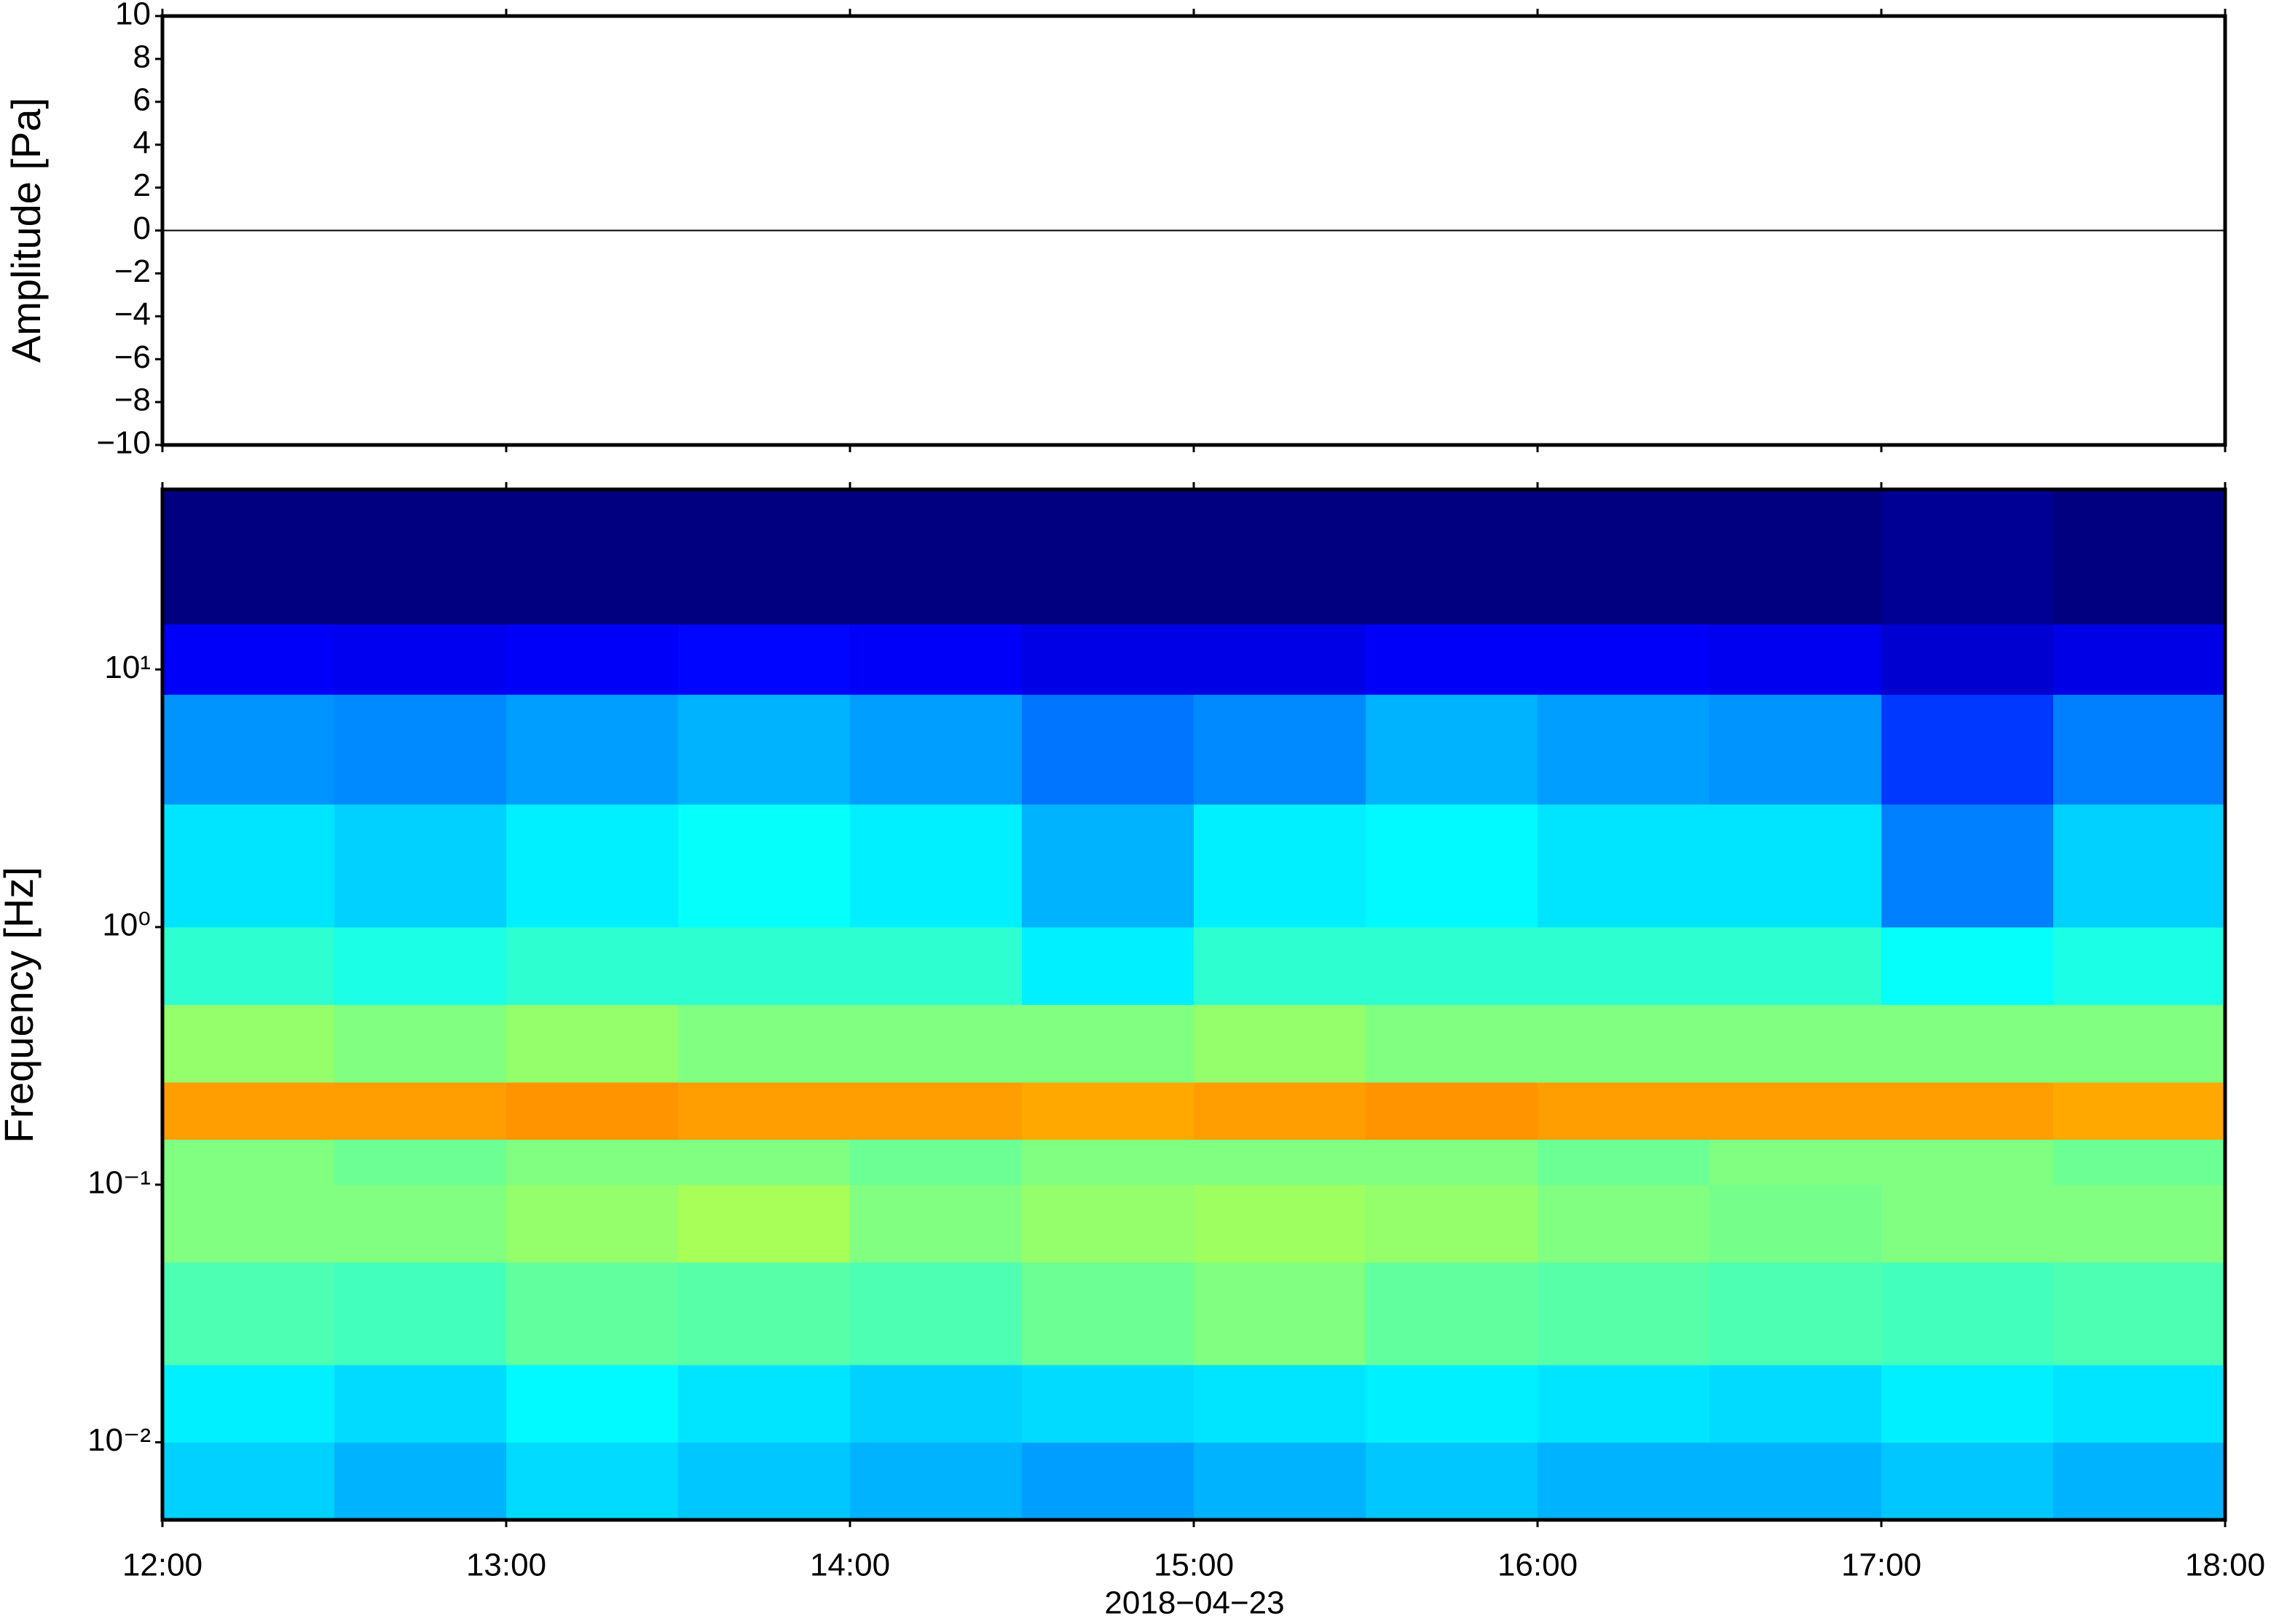 The height and width of the screenshot is (1624, 2271). What do you see at coordinates (142, 99) in the screenshot?
I see `y-tick-label: 6` at bounding box center [142, 99].